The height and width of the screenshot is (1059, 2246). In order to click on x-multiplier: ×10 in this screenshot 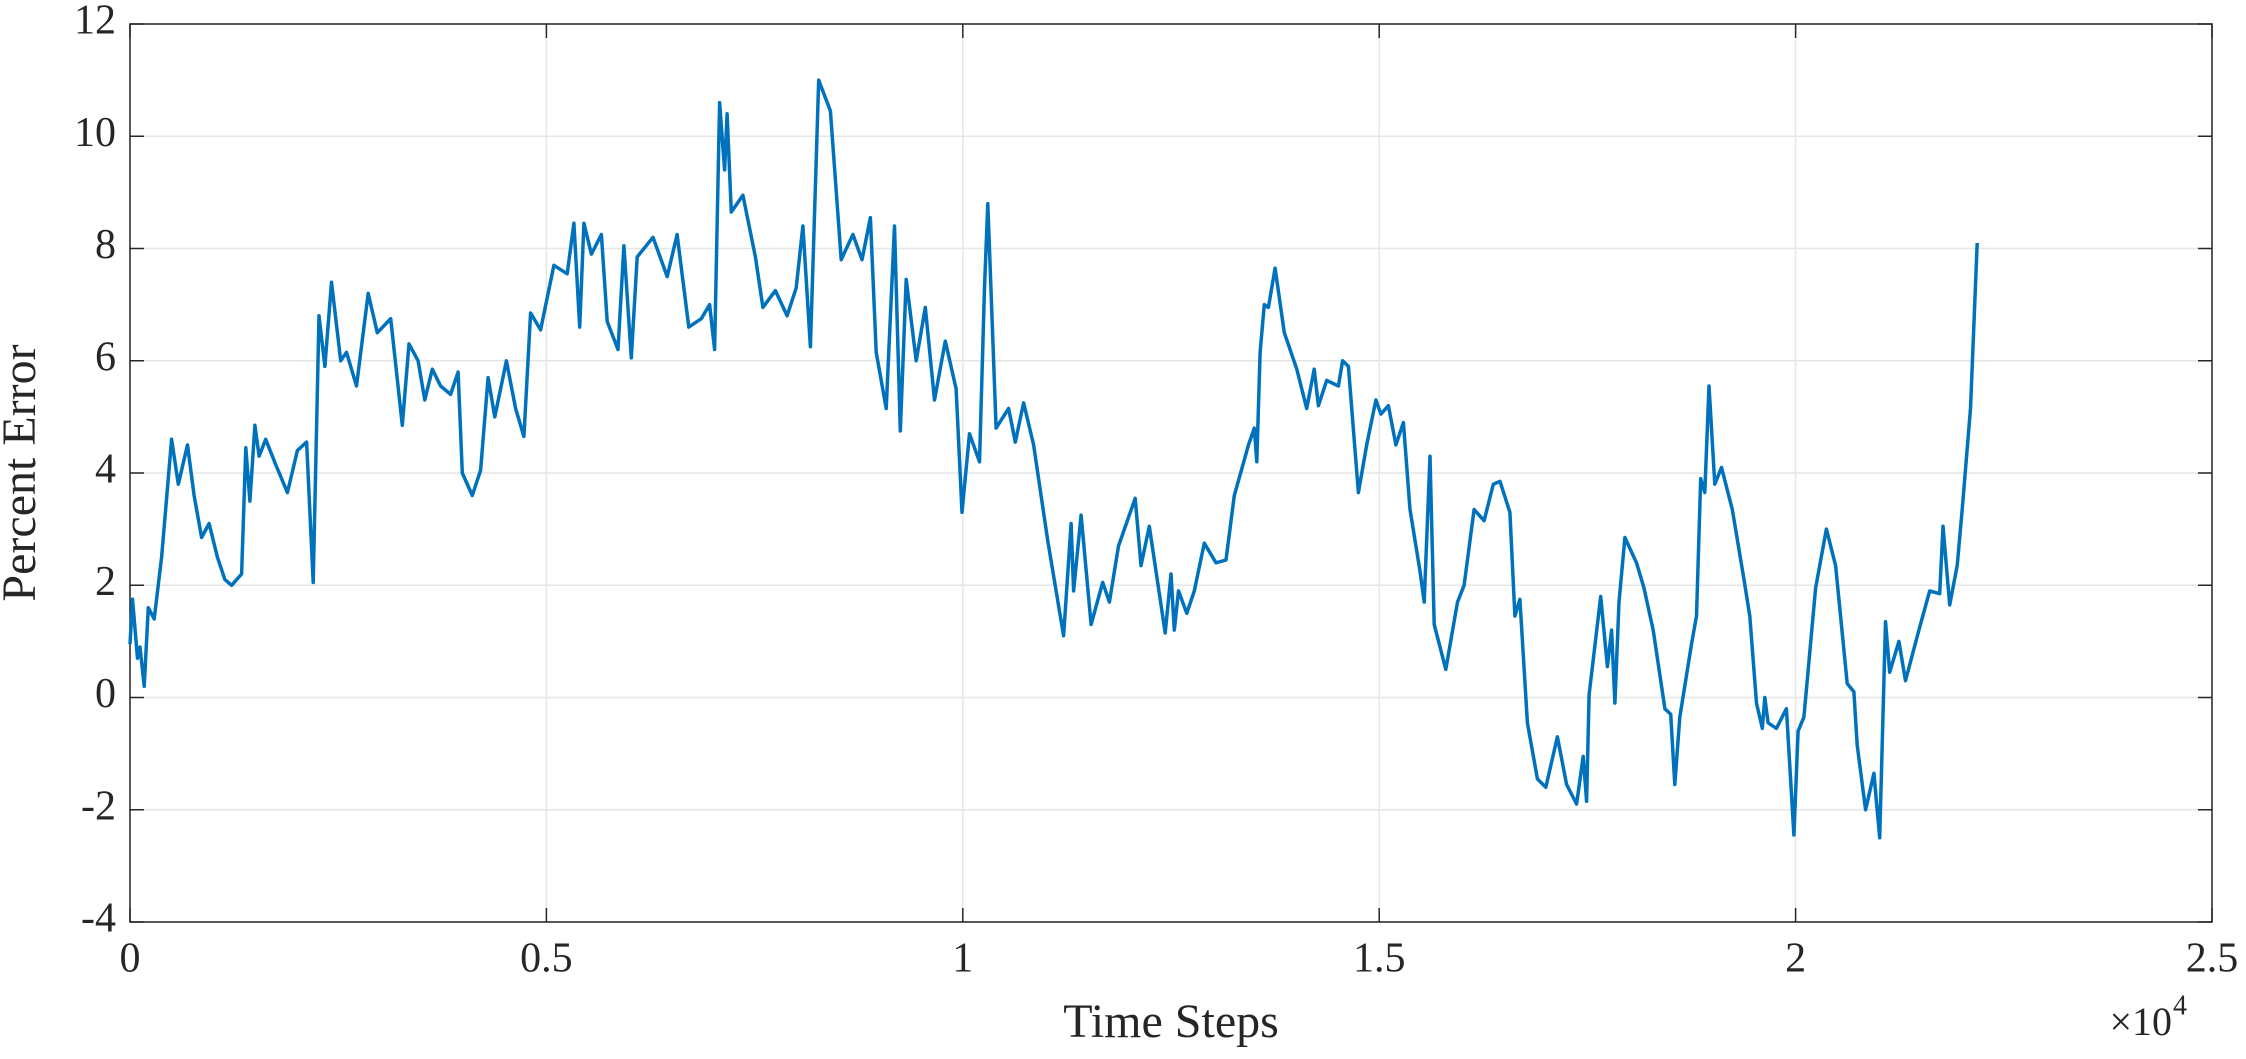, I will do `click(2140, 1021)`.